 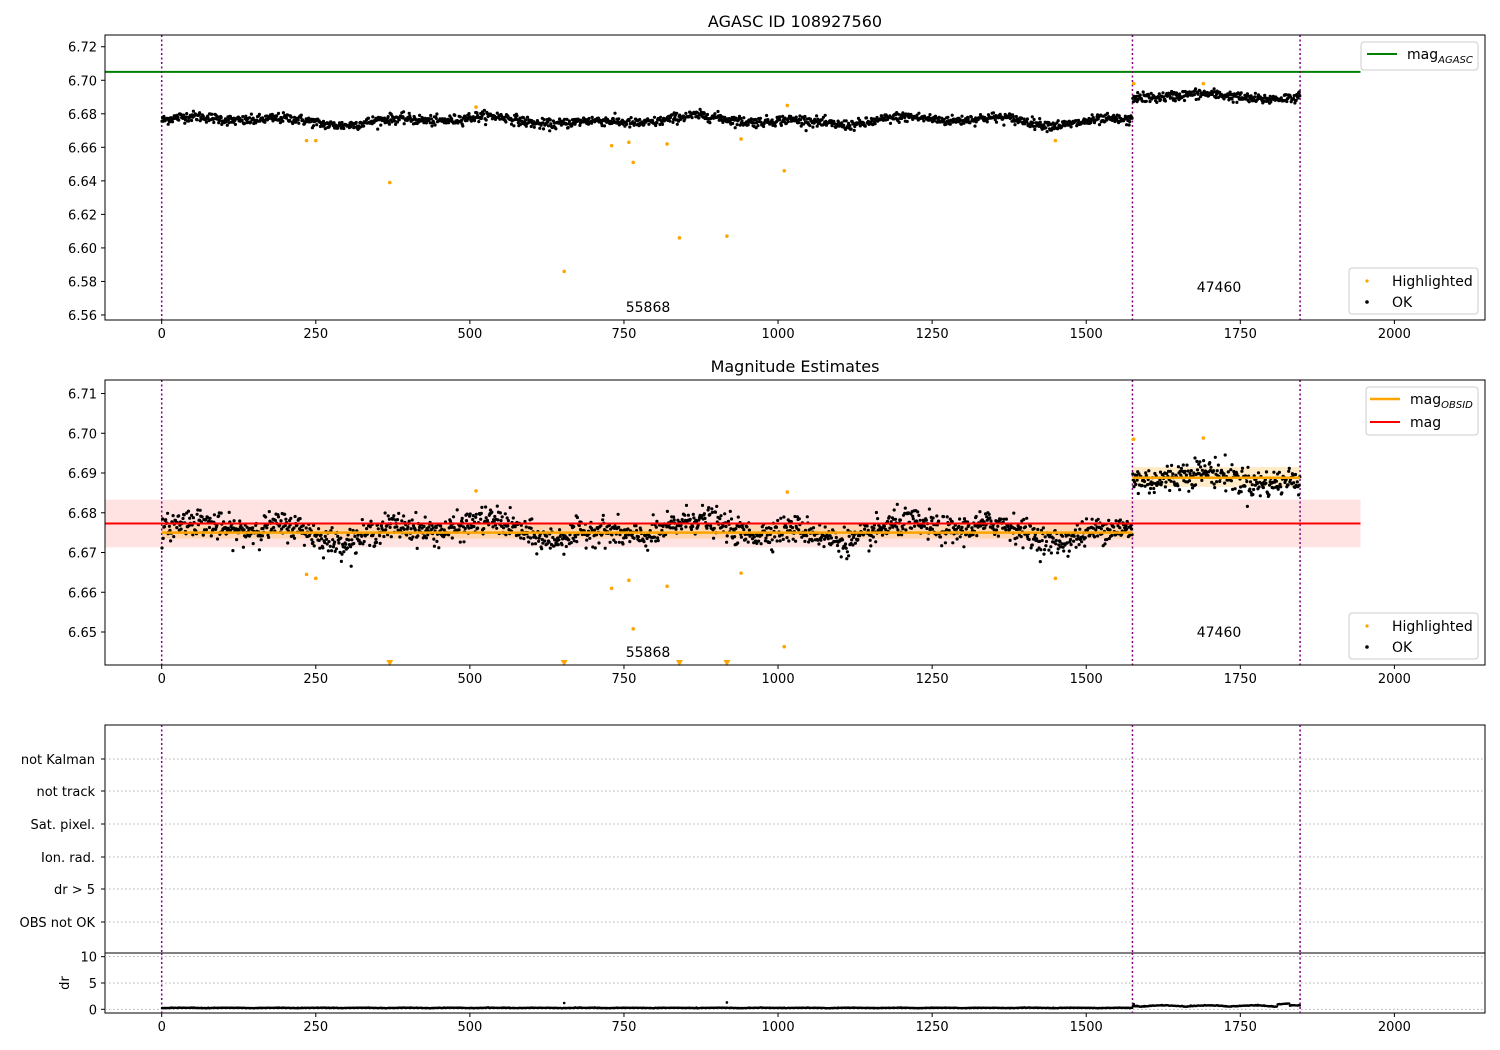 What do you see at coordinates (1432, 282) in the screenshot?
I see `agasc-legend-highlighted-label: Highlighted` at bounding box center [1432, 282].